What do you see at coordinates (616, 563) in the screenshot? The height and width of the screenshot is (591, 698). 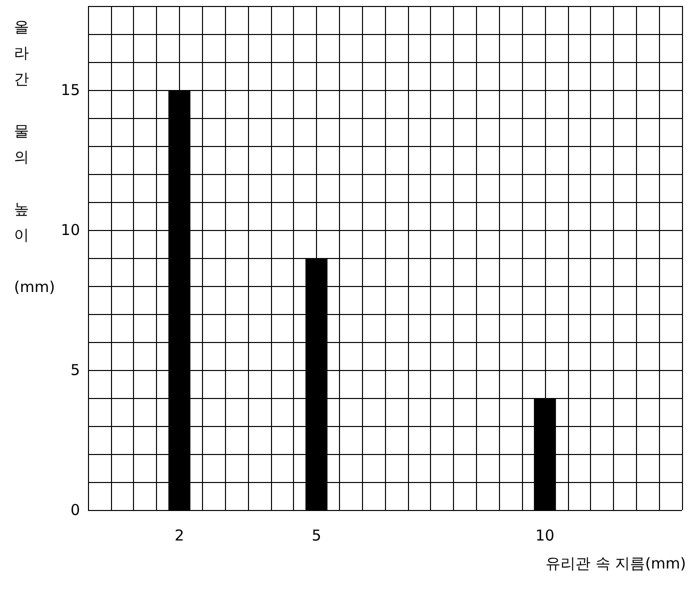 I see `x-axis-title: 유리관 속 지름(mm)` at bounding box center [616, 563].